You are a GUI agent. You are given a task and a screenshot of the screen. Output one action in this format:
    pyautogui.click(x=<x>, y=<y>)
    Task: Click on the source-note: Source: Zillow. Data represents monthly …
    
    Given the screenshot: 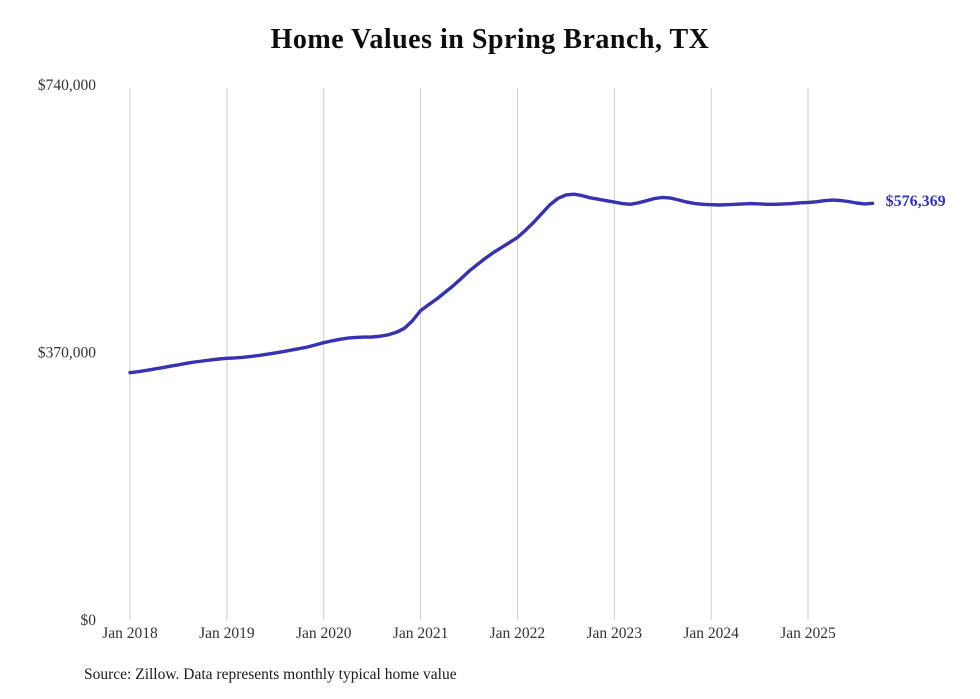 What is the action you would take?
    pyautogui.click(x=270, y=674)
    